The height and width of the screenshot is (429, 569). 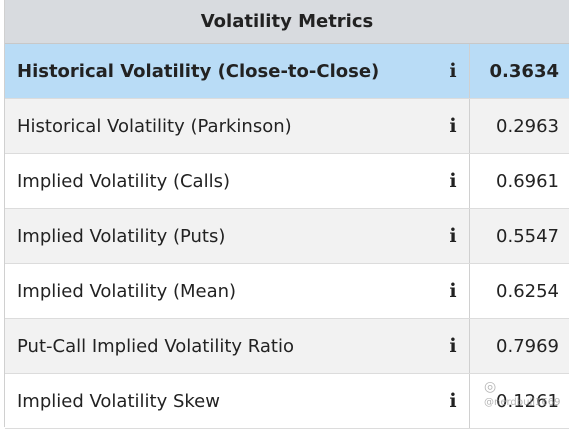 I want to click on metric-value: 0.6961, so click(x=527, y=181).